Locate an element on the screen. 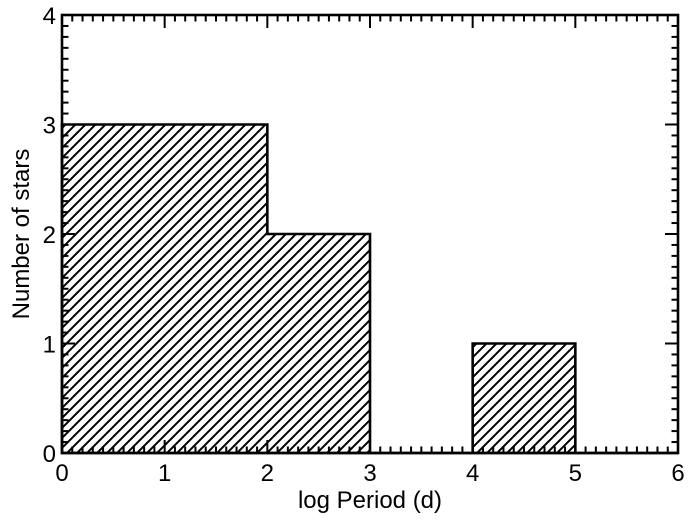 The width and height of the screenshot is (700, 525). x-tick-label: 3 is located at coordinates (369, 473).